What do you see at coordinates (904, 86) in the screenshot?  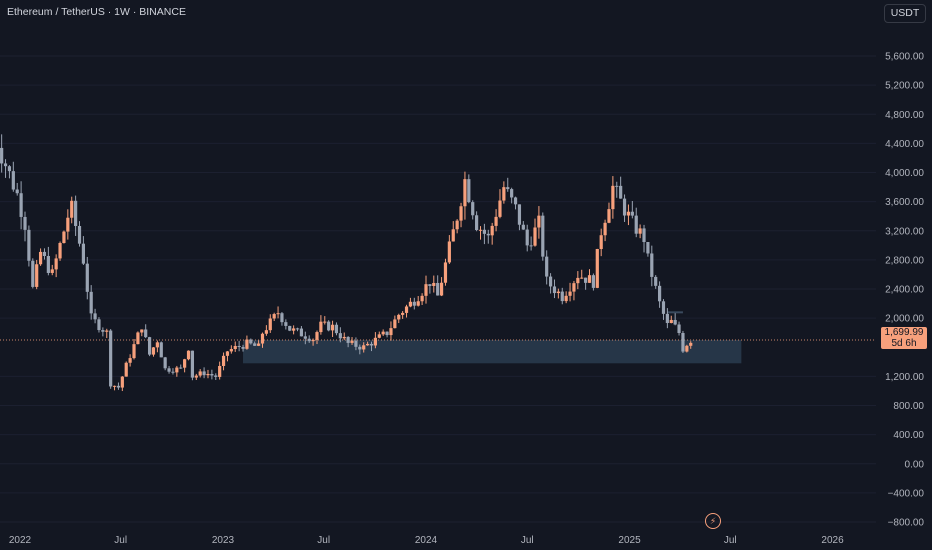 I see `y-tick-label: 5,200.00` at bounding box center [904, 86].